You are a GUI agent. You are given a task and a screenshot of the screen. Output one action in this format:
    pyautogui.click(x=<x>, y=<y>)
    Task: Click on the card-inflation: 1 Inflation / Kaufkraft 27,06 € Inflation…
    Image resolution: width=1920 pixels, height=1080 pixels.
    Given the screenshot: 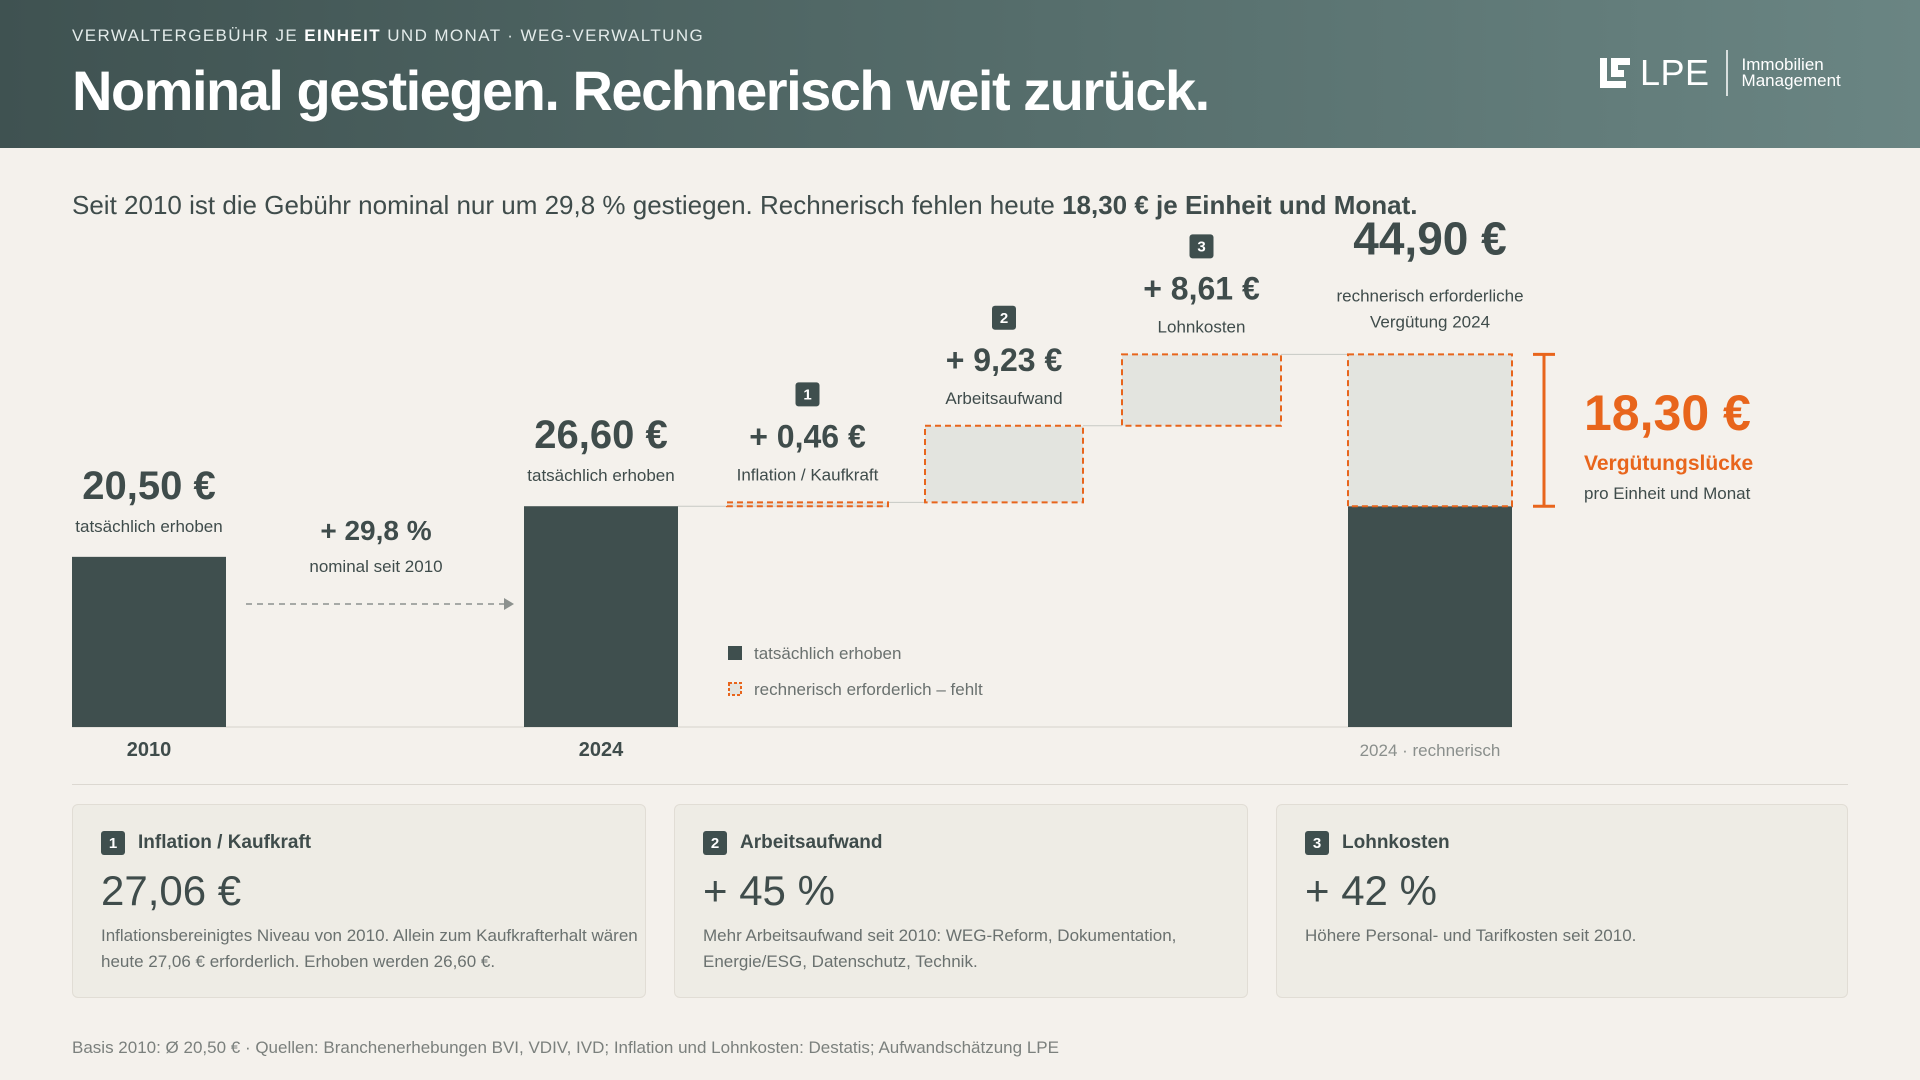 What is the action you would take?
    pyautogui.click(x=359, y=901)
    